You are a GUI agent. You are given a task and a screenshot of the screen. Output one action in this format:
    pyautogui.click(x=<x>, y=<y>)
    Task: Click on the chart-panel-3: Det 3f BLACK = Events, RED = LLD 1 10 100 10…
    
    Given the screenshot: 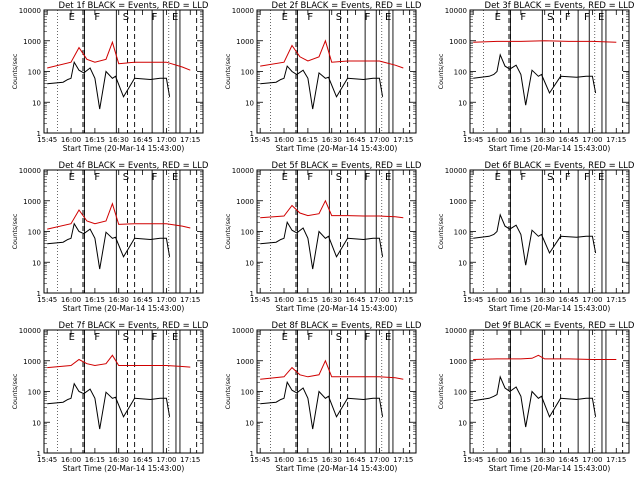 What is the action you would take?
    pyautogui.click(x=536, y=77)
    